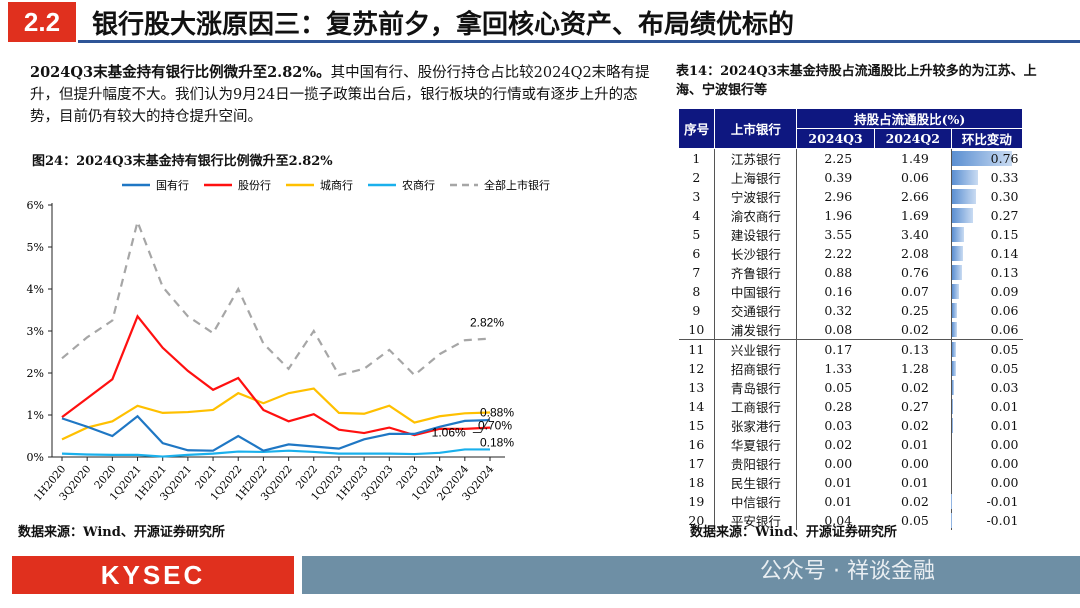  What do you see at coordinates (756, 444) in the screenshot?
I see `row-bank: 华夏银行` at bounding box center [756, 444].